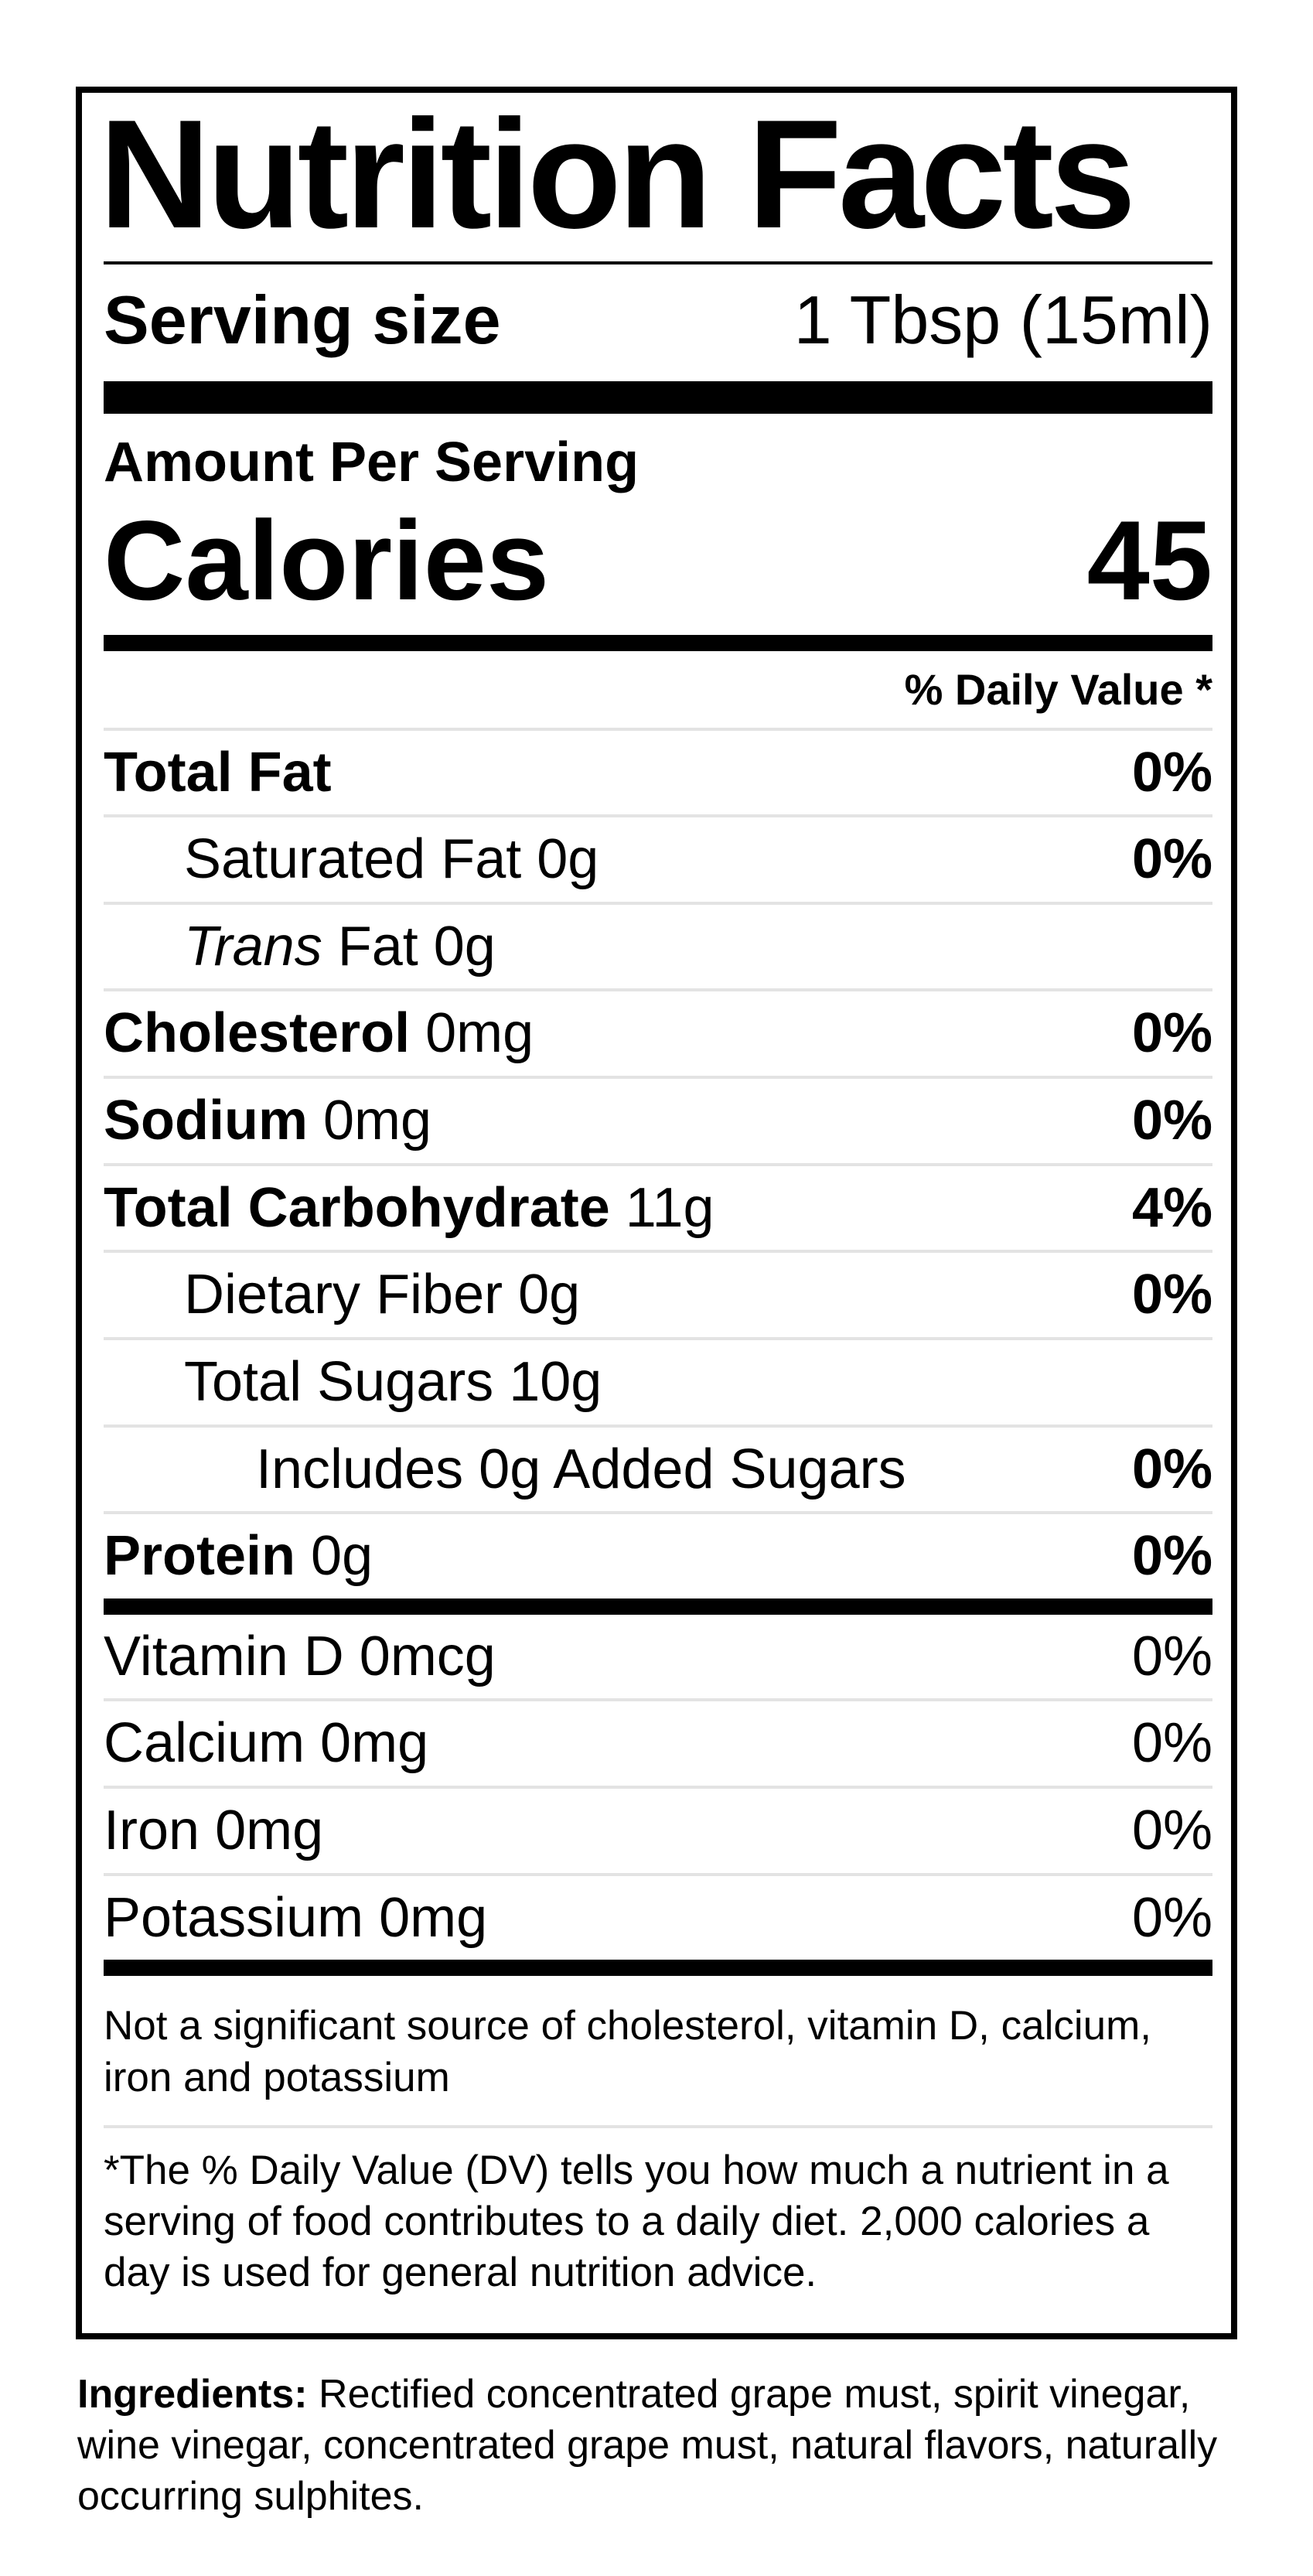 The height and width of the screenshot is (2576, 1313). I want to click on nutrient-row-total-carbohydrate: Total Carbohydrate 11g 4%, so click(658, 1206).